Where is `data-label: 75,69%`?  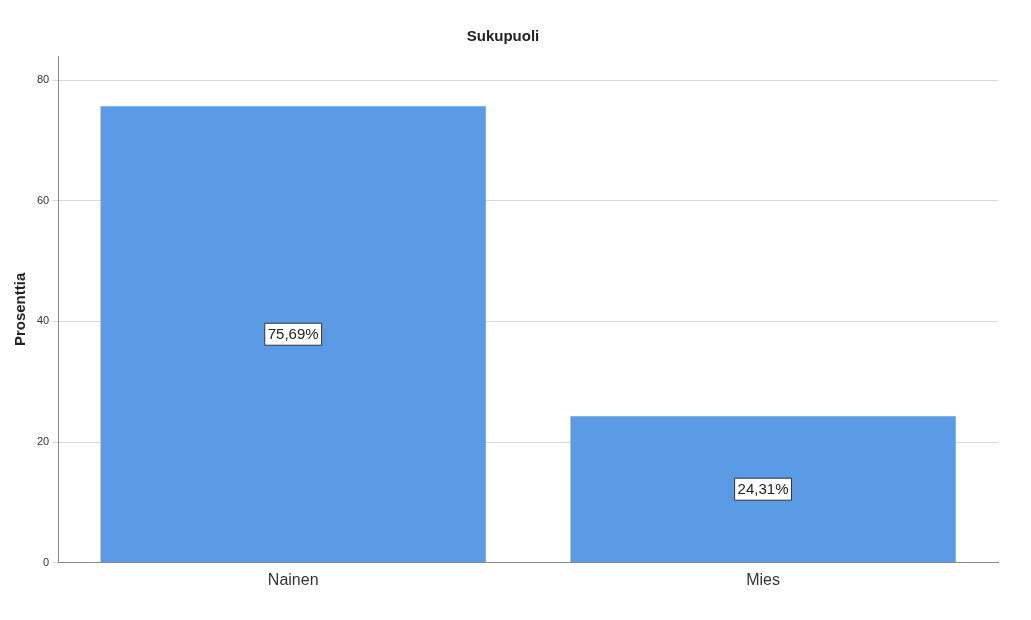 data-label: 75,69% is located at coordinates (293, 334).